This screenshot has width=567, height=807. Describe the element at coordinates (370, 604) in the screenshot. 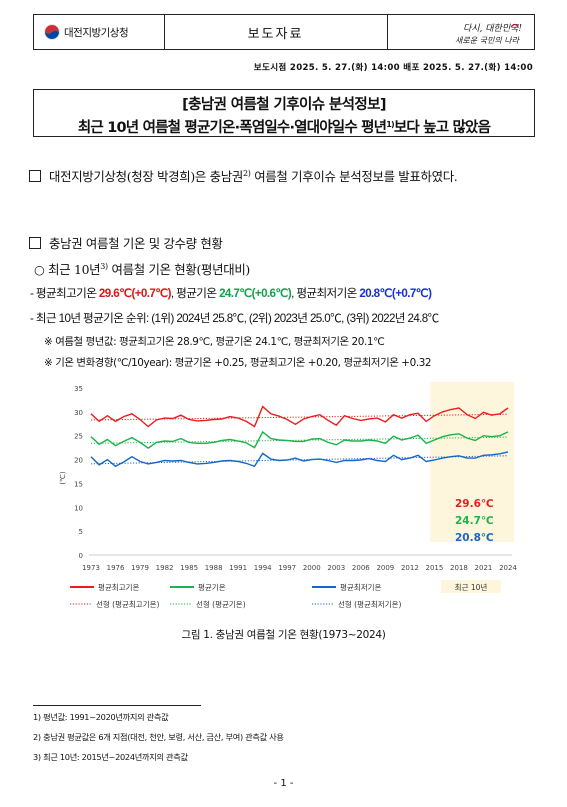

I see `legend-label: 선형 (평균최저기온)` at that location.